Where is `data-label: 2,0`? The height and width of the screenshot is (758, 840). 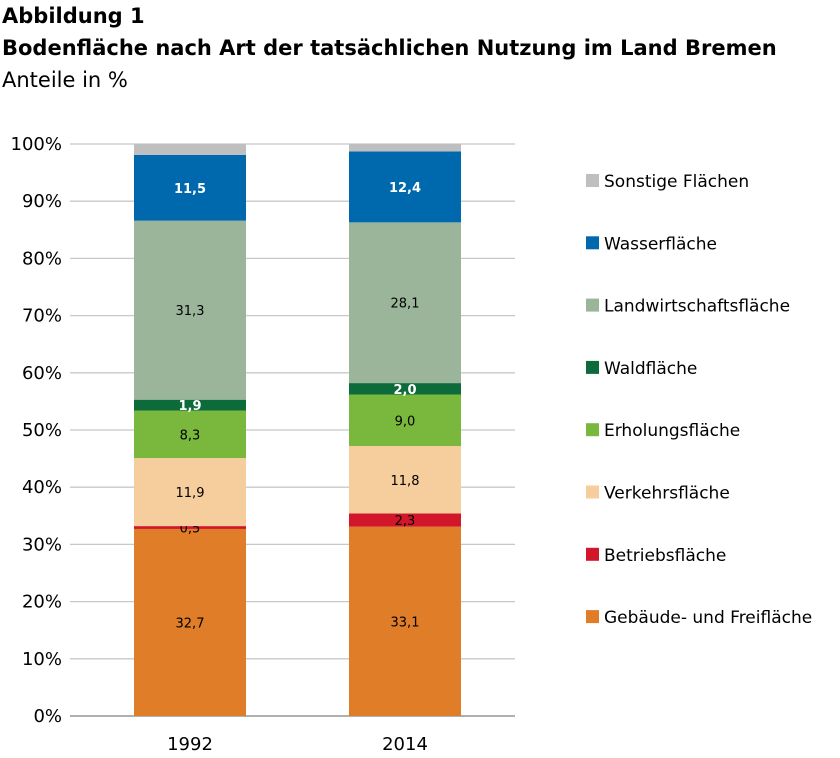 data-label: 2,0 is located at coordinates (404, 390).